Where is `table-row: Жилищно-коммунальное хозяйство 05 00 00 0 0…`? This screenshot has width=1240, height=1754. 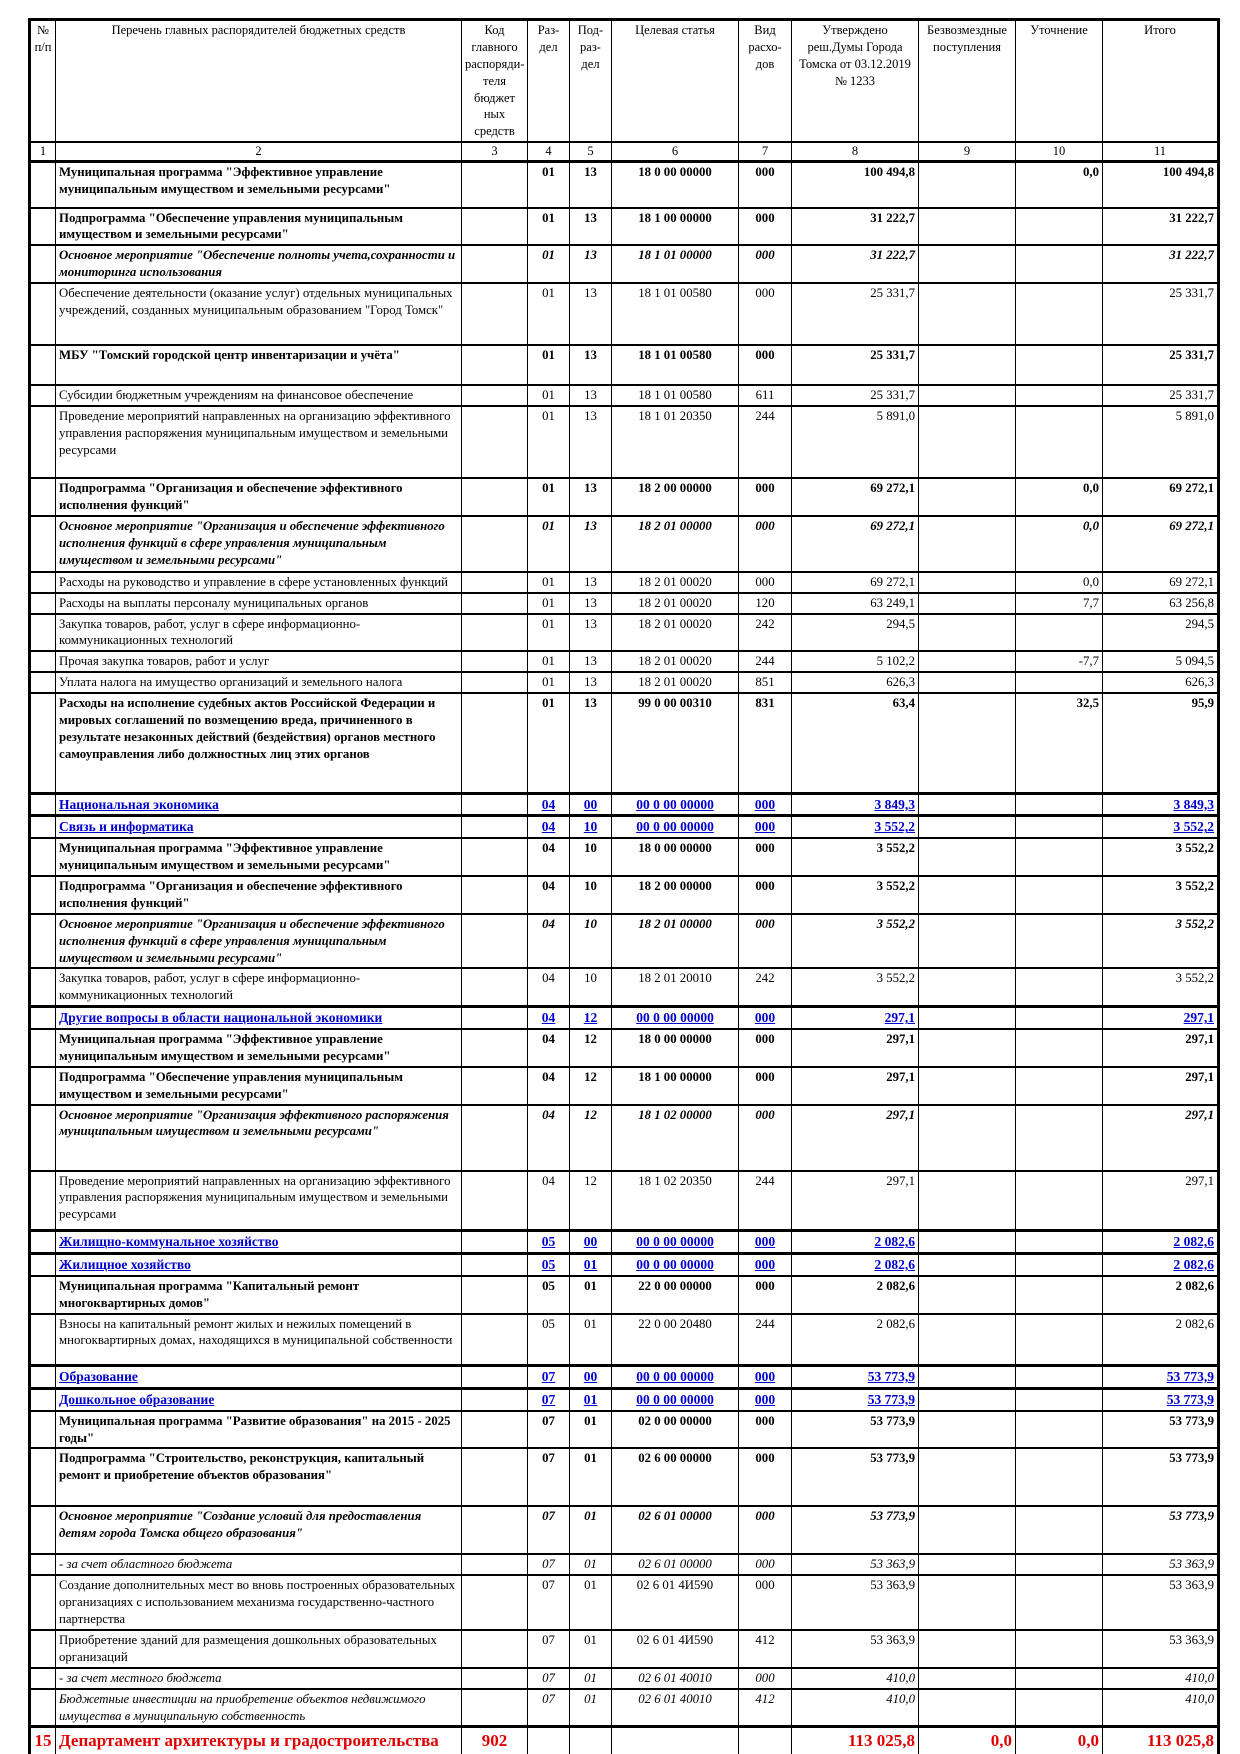 table-row: Жилищно-коммунальное хозяйство 05 00 00 0 0… is located at coordinates (624, 1242).